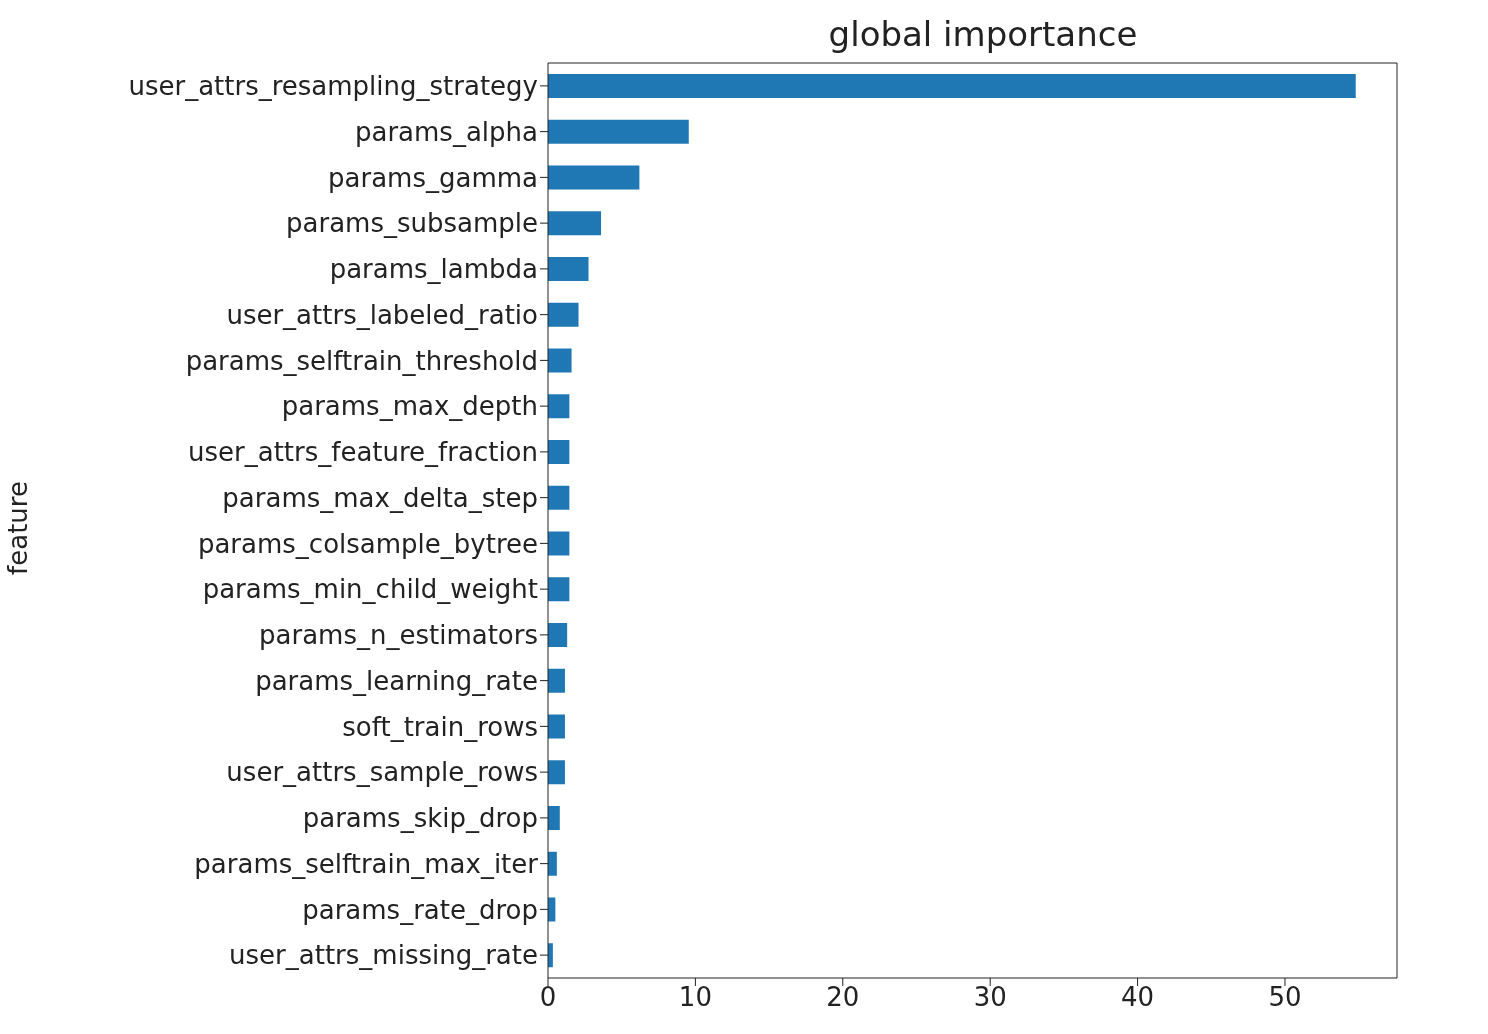 The width and height of the screenshot is (1488, 1034). Describe the element at coordinates (380, 497) in the screenshot. I see `y-tick-label: params_max_delta_step` at that location.